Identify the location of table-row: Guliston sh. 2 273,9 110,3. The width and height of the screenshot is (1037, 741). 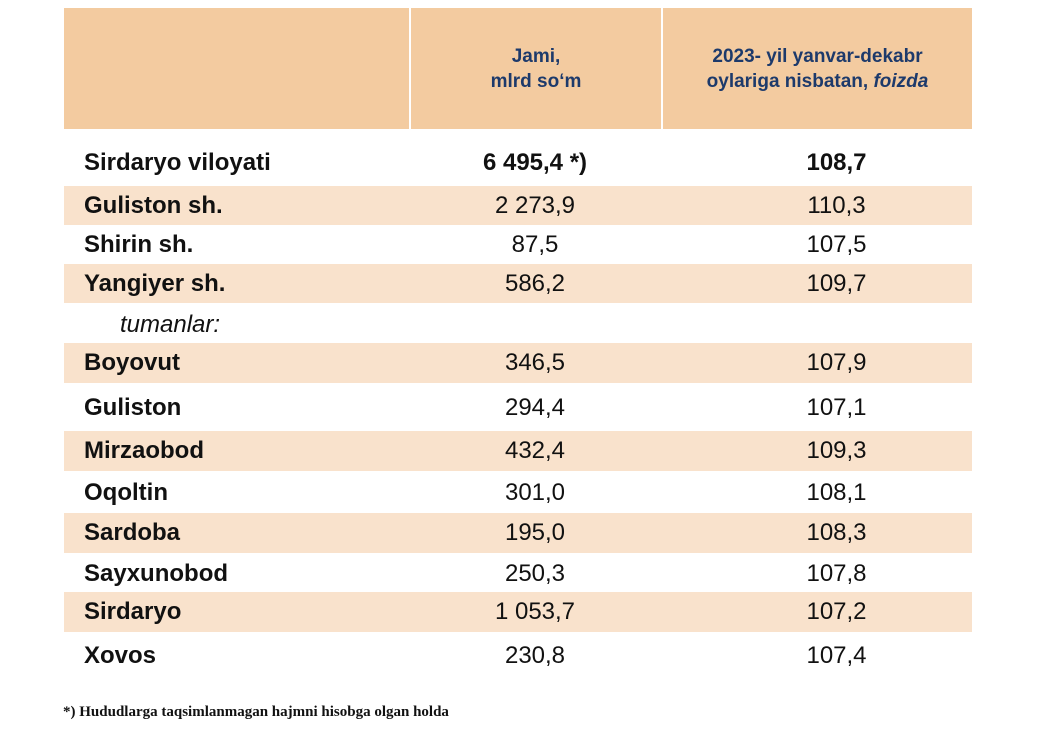
(518, 205).